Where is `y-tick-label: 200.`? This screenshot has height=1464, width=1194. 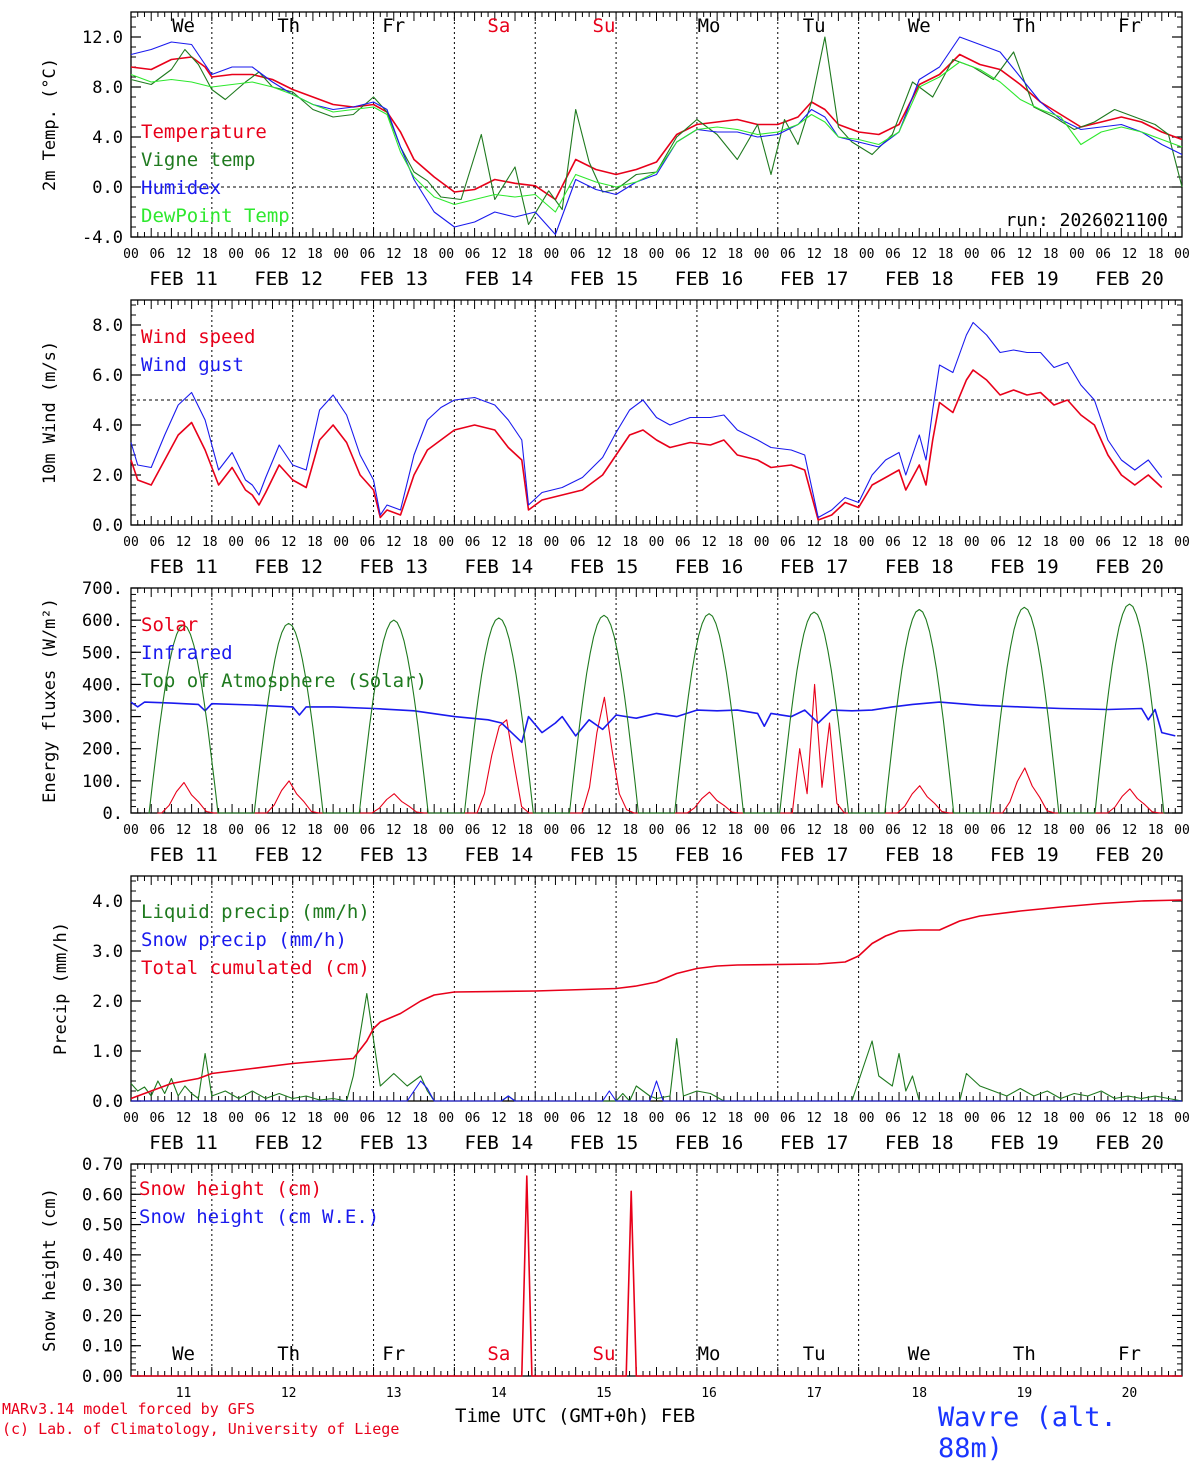
y-tick-label: 200. is located at coordinates (102, 750).